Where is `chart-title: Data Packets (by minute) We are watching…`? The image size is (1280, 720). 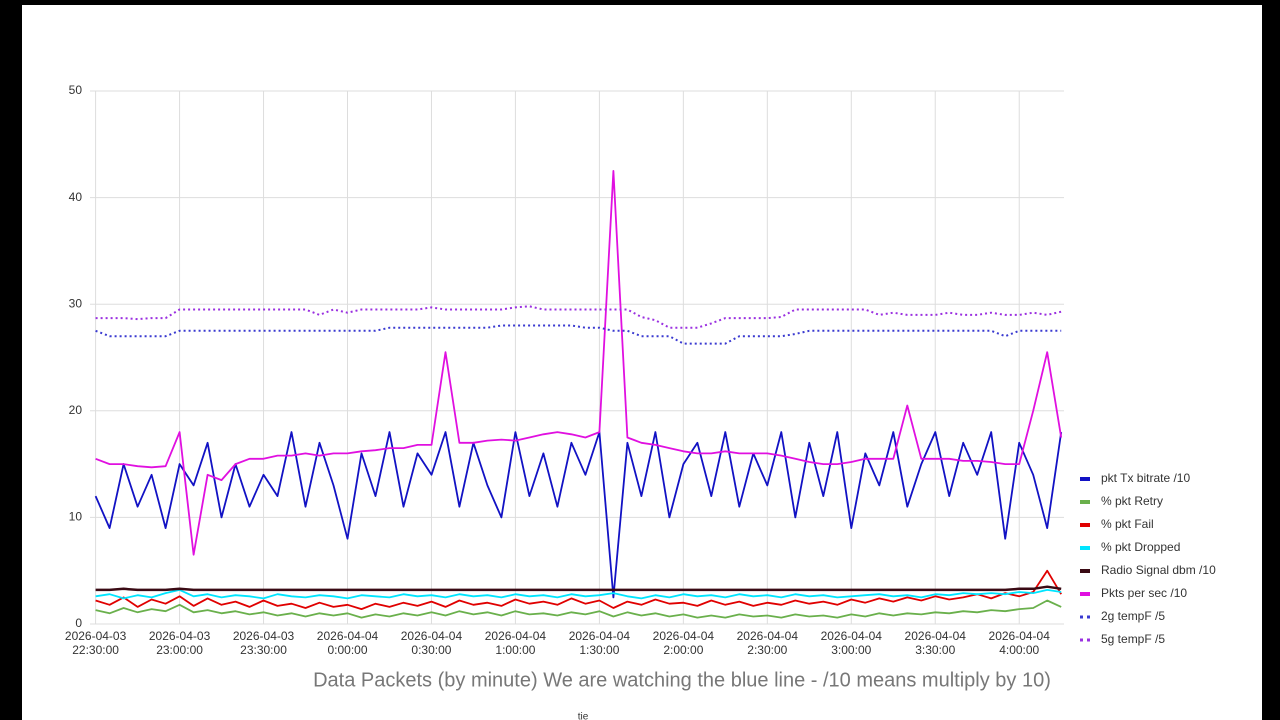
chart-title: Data Packets (by minute) We are watching… is located at coordinates (682, 680).